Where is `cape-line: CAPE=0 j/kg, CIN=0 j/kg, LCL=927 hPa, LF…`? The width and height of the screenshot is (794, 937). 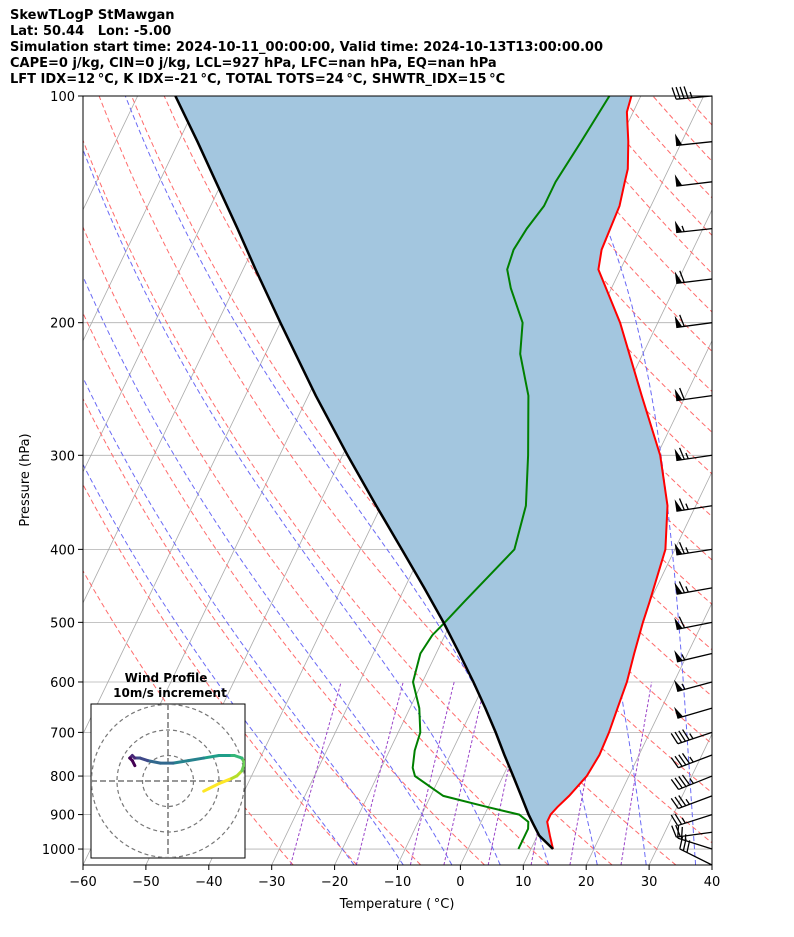 cape-line: CAPE=0 j/kg, CIN=0 j/kg, LCL=927 hPa, LF… is located at coordinates (253, 63).